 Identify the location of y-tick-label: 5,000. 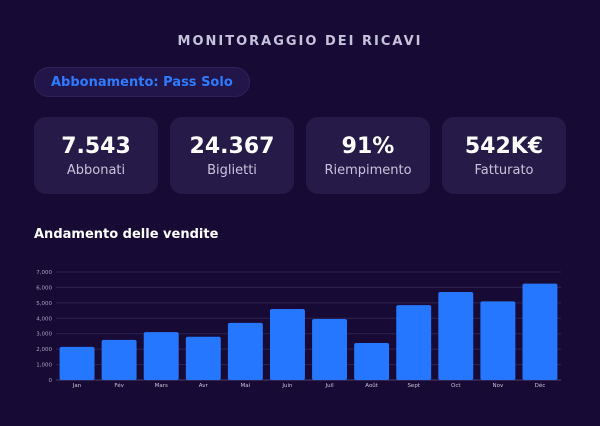
(44, 304).